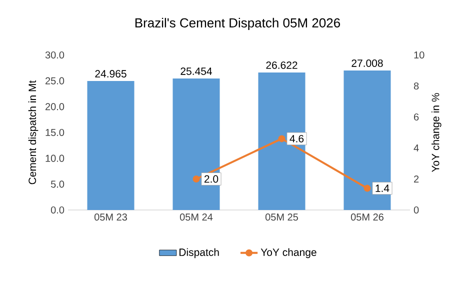  Describe the element at coordinates (110, 217) in the screenshot. I see `x-tick-label: 05M 23` at that location.